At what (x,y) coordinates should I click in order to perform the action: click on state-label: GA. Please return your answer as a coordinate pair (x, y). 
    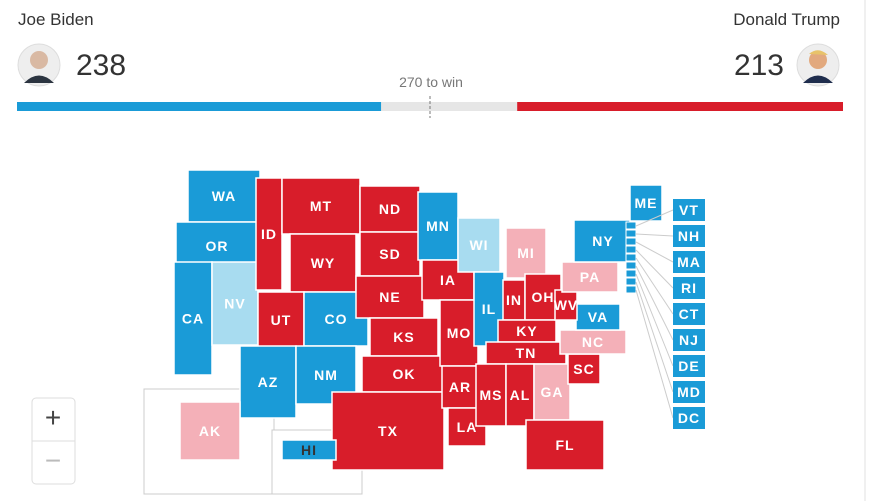
    Looking at the image, I should click on (552, 392).